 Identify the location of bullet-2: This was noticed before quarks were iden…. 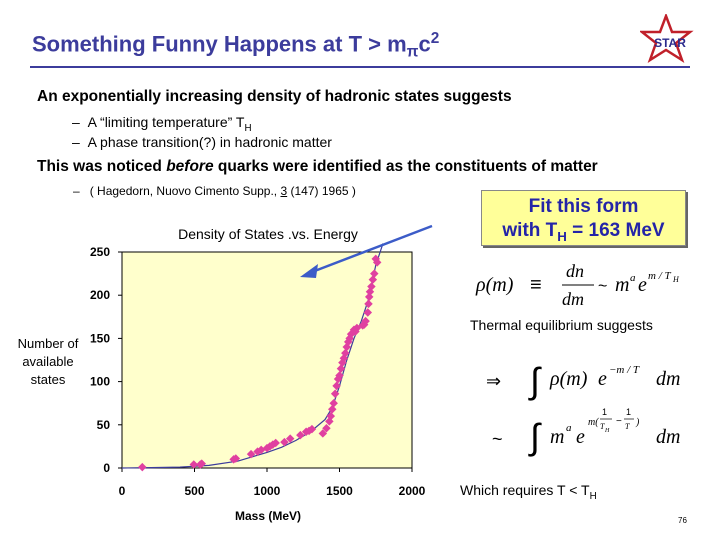
(317, 166).